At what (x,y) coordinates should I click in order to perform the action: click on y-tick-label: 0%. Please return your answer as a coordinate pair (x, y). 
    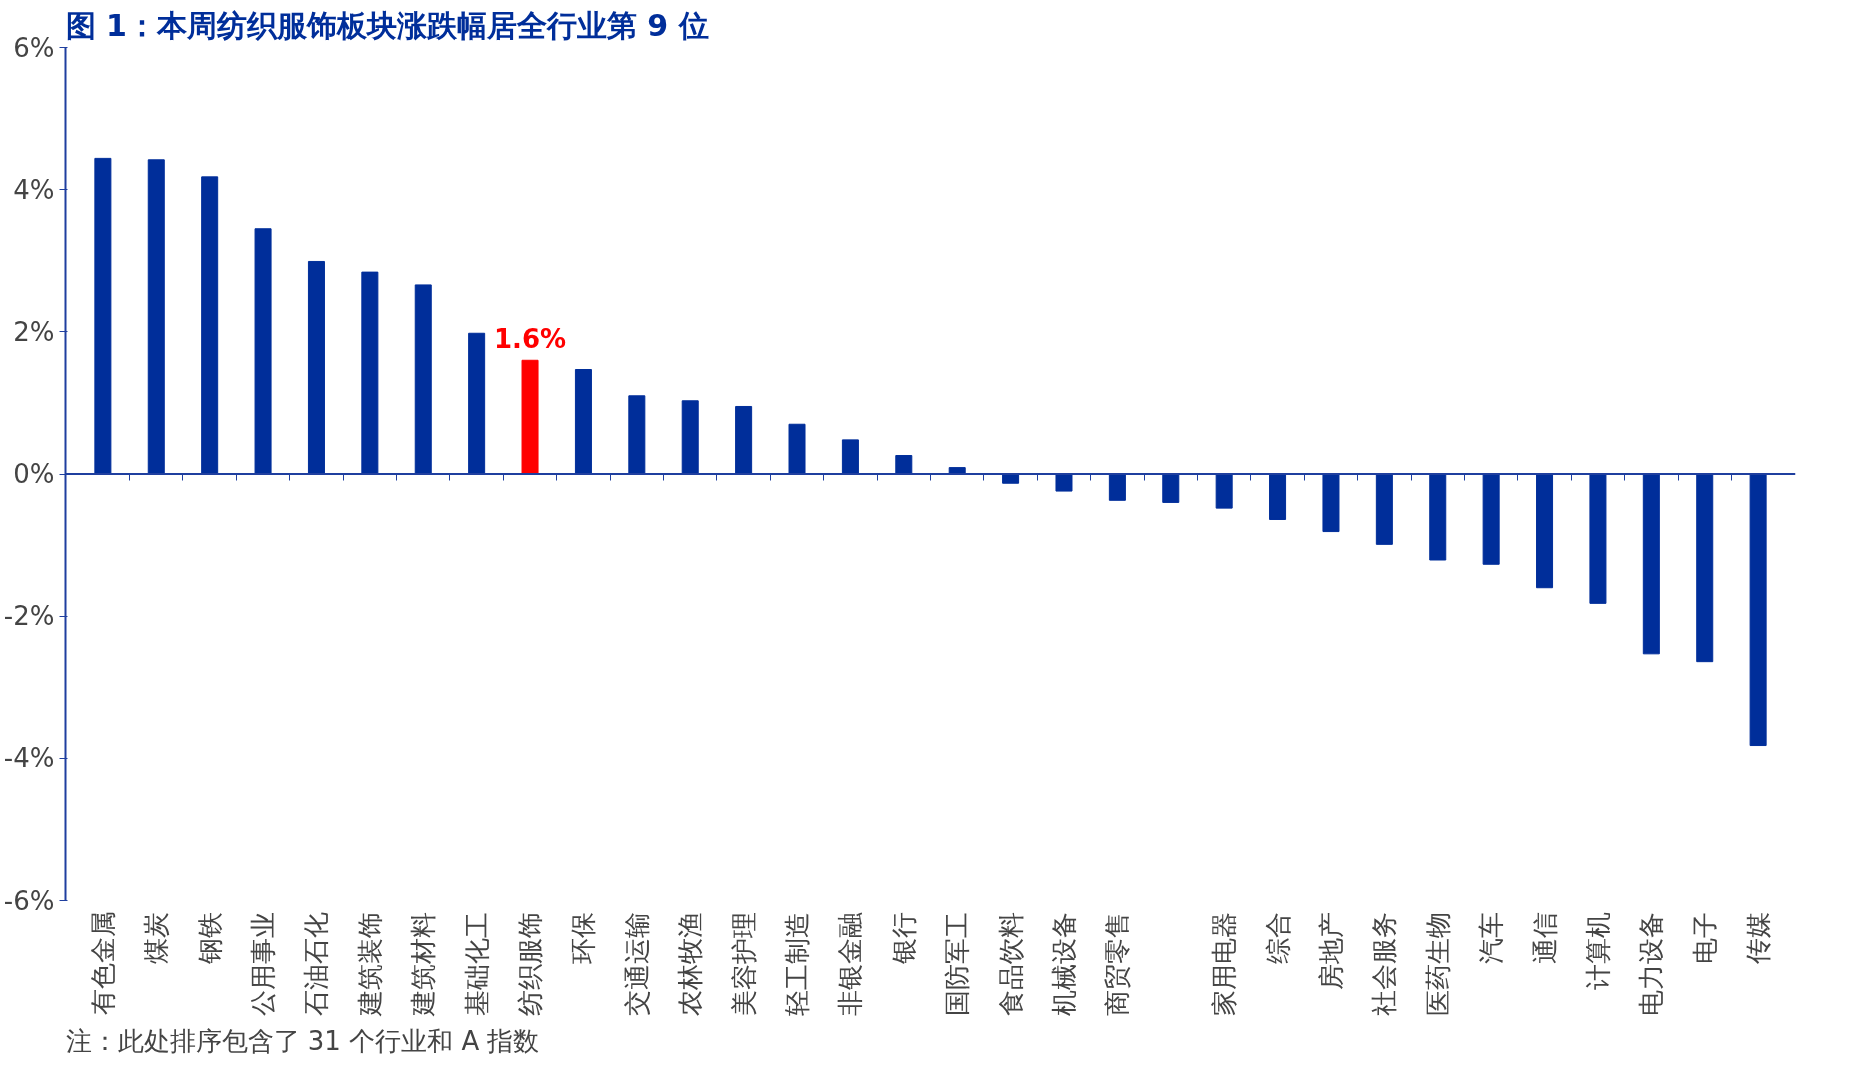
    Looking at the image, I should click on (34, 474).